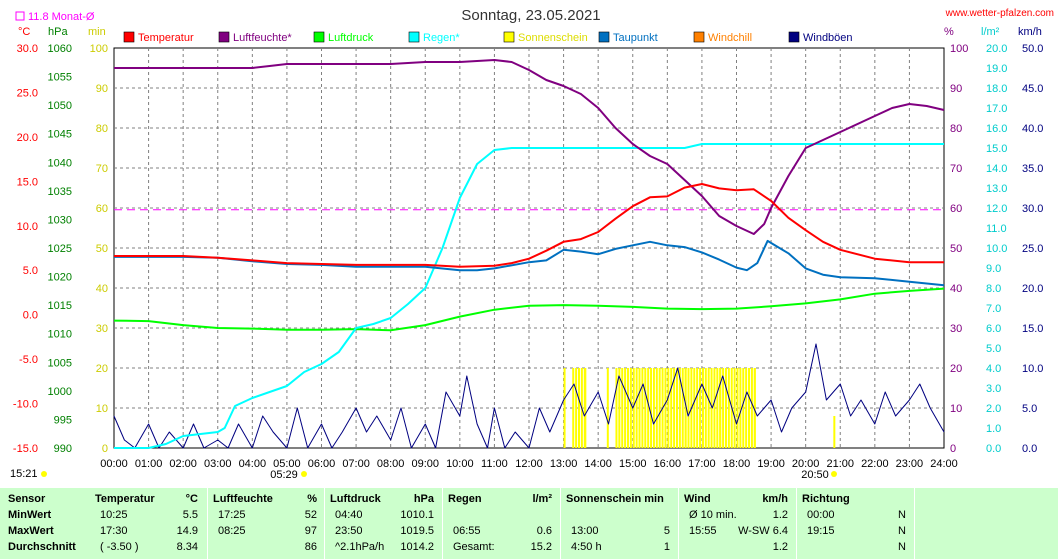 Image resolution: width=1058 pixels, height=559 pixels. What do you see at coordinates (125, 499) in the screenshot?
I see `stats-header: Temperatur` at bounding box center [125, 499].